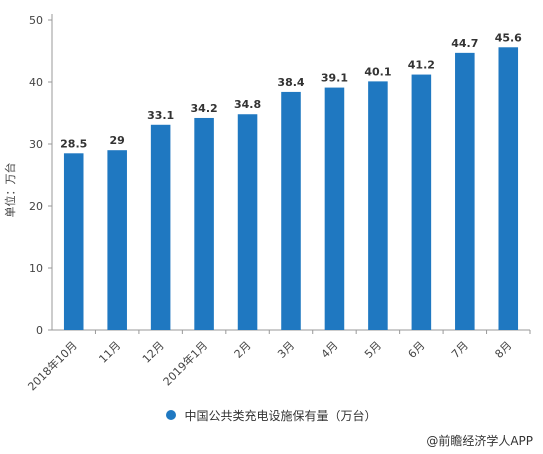 The image size is (543, 454). What do you see at coordinates (247, 104) in the screenshot?
I see `bar-value-label: 34.8` at bounding box center [247, 104].